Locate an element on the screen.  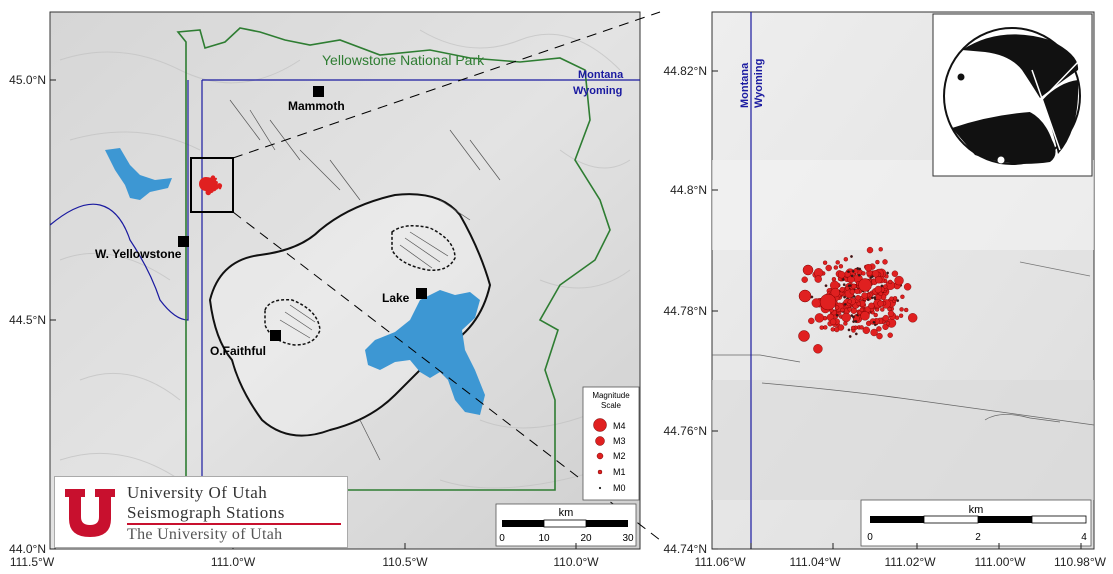
hebgen-lake is located at coordinates (138, 174).